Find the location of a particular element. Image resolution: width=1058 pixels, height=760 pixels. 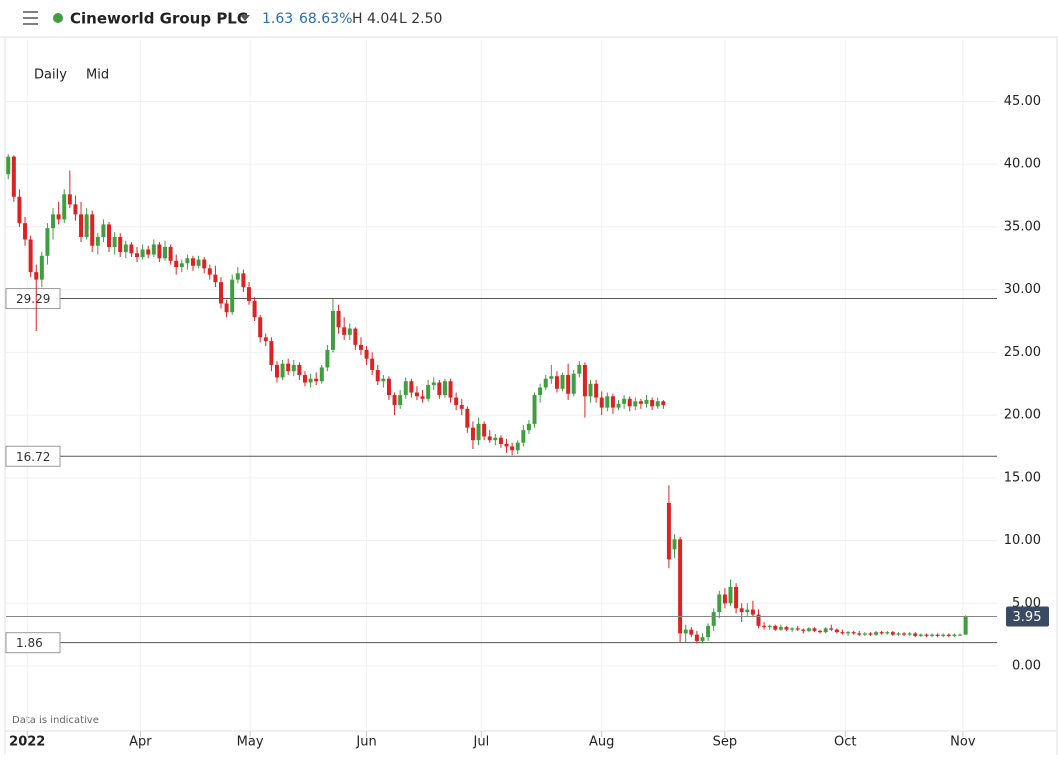

y-tick-label: 15.00 is located at coordinates (1022, 477).